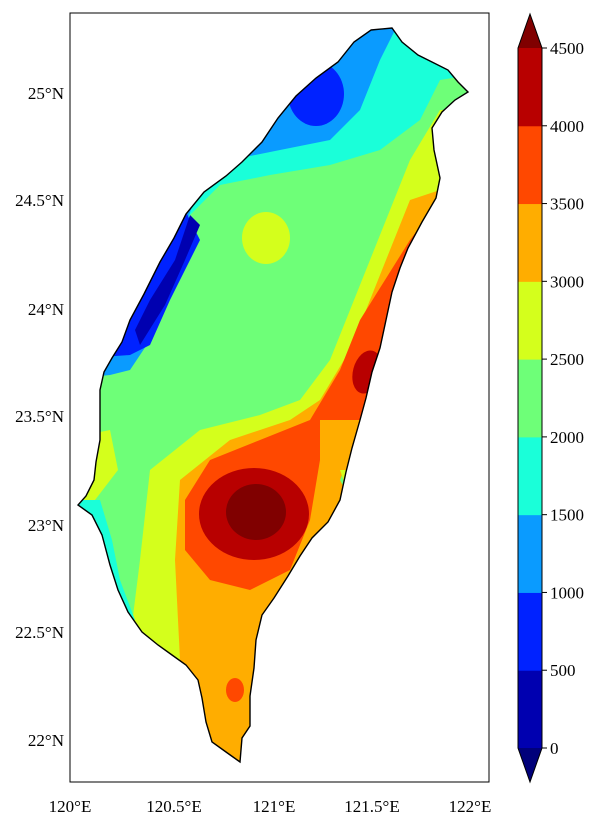 The image size is (598, 825). Describe the element at coordinates (470, 806) in the screenshot. I see `x-tick-122: 122°E` at that location.